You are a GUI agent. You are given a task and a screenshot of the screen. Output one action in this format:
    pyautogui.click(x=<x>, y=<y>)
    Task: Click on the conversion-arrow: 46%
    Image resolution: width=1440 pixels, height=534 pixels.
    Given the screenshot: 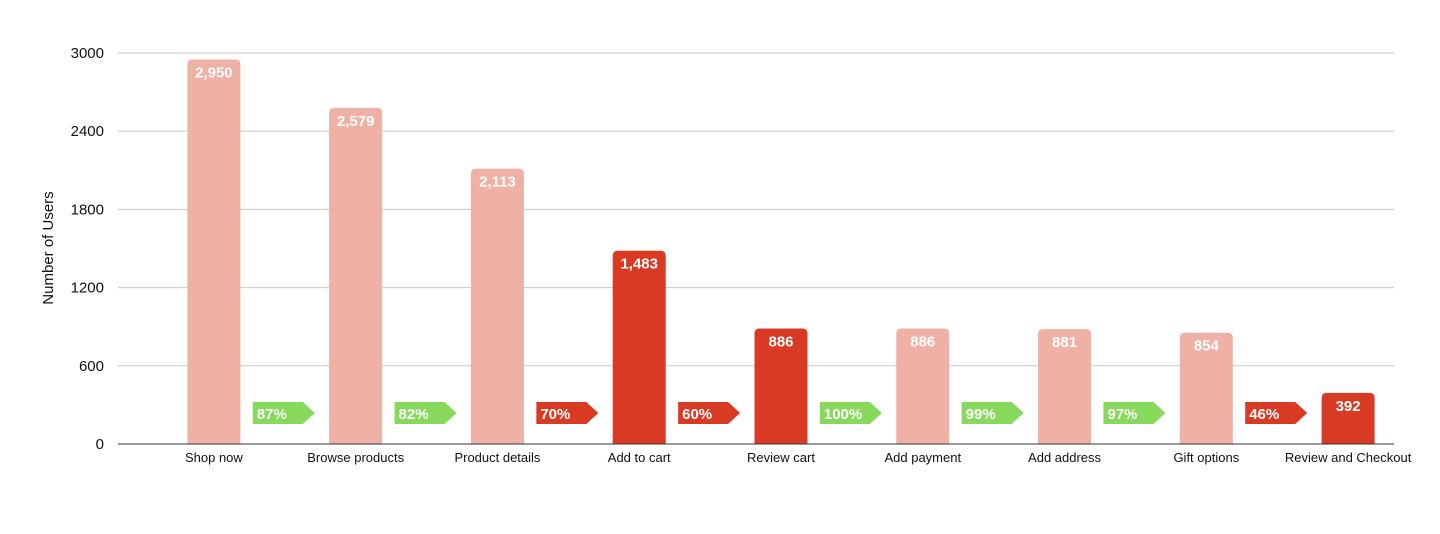 What is the action you would take?
    pyautogui.click(x=1276, y=413)
    